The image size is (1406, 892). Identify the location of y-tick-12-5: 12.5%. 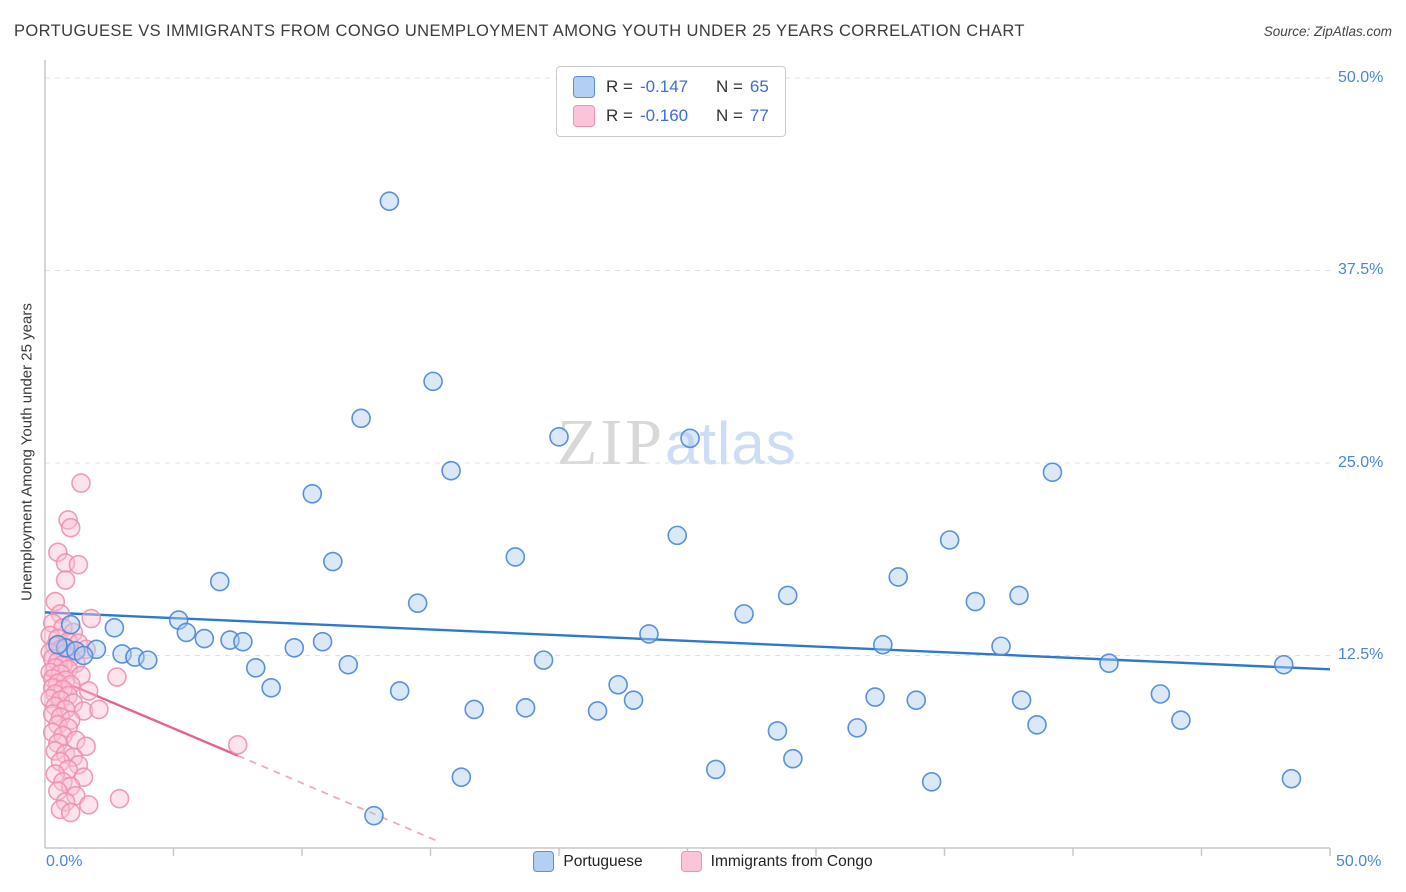
(1361, 654).